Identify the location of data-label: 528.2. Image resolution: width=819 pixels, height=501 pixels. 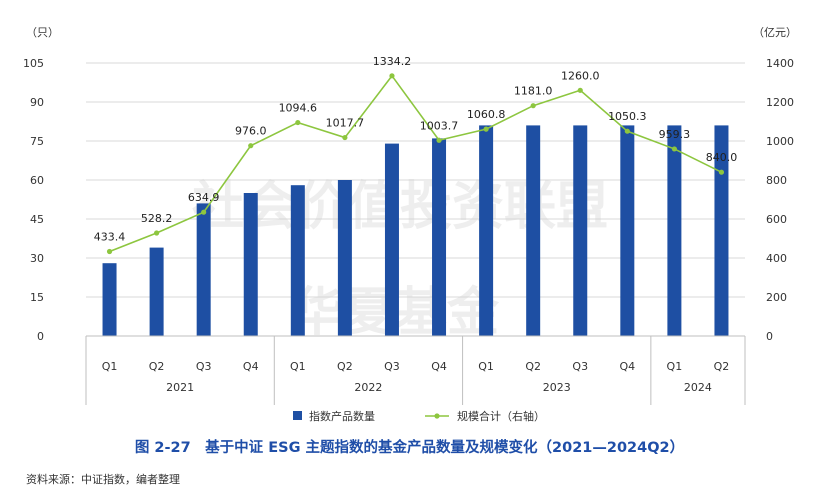
(157, 218).